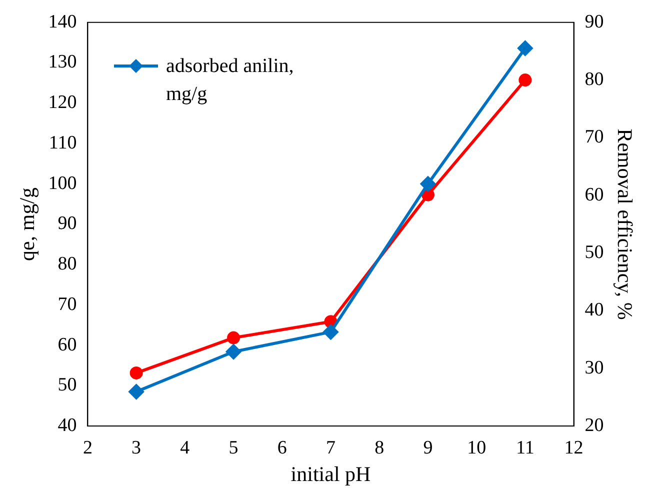 The image size is (651, 495). Describe the element at coordinates (67, 425) in the screenshot. I see `y-tick-label: 40` at that location.